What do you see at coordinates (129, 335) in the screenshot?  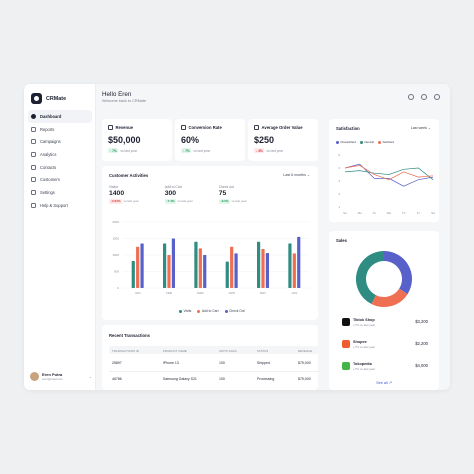 I see `card-title: Recent Transactions` at bounding box center [129, 335].